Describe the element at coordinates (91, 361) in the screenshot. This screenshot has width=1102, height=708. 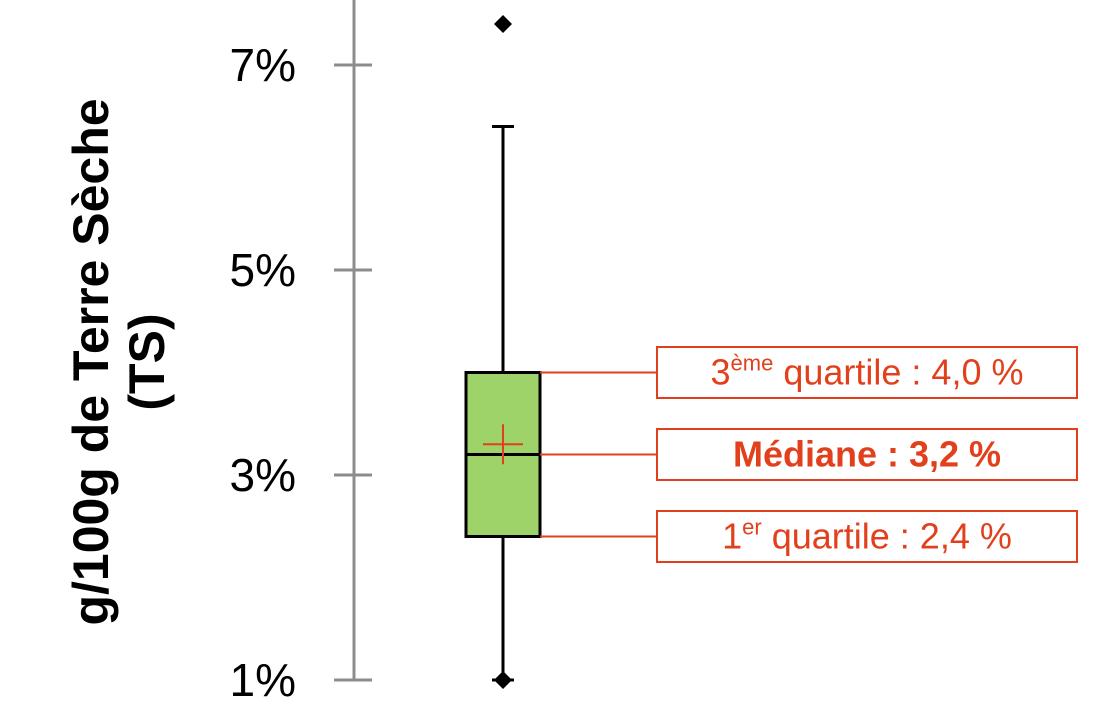
I see `y-axis-title-line: g/100g de Terre Sèche` at that location.